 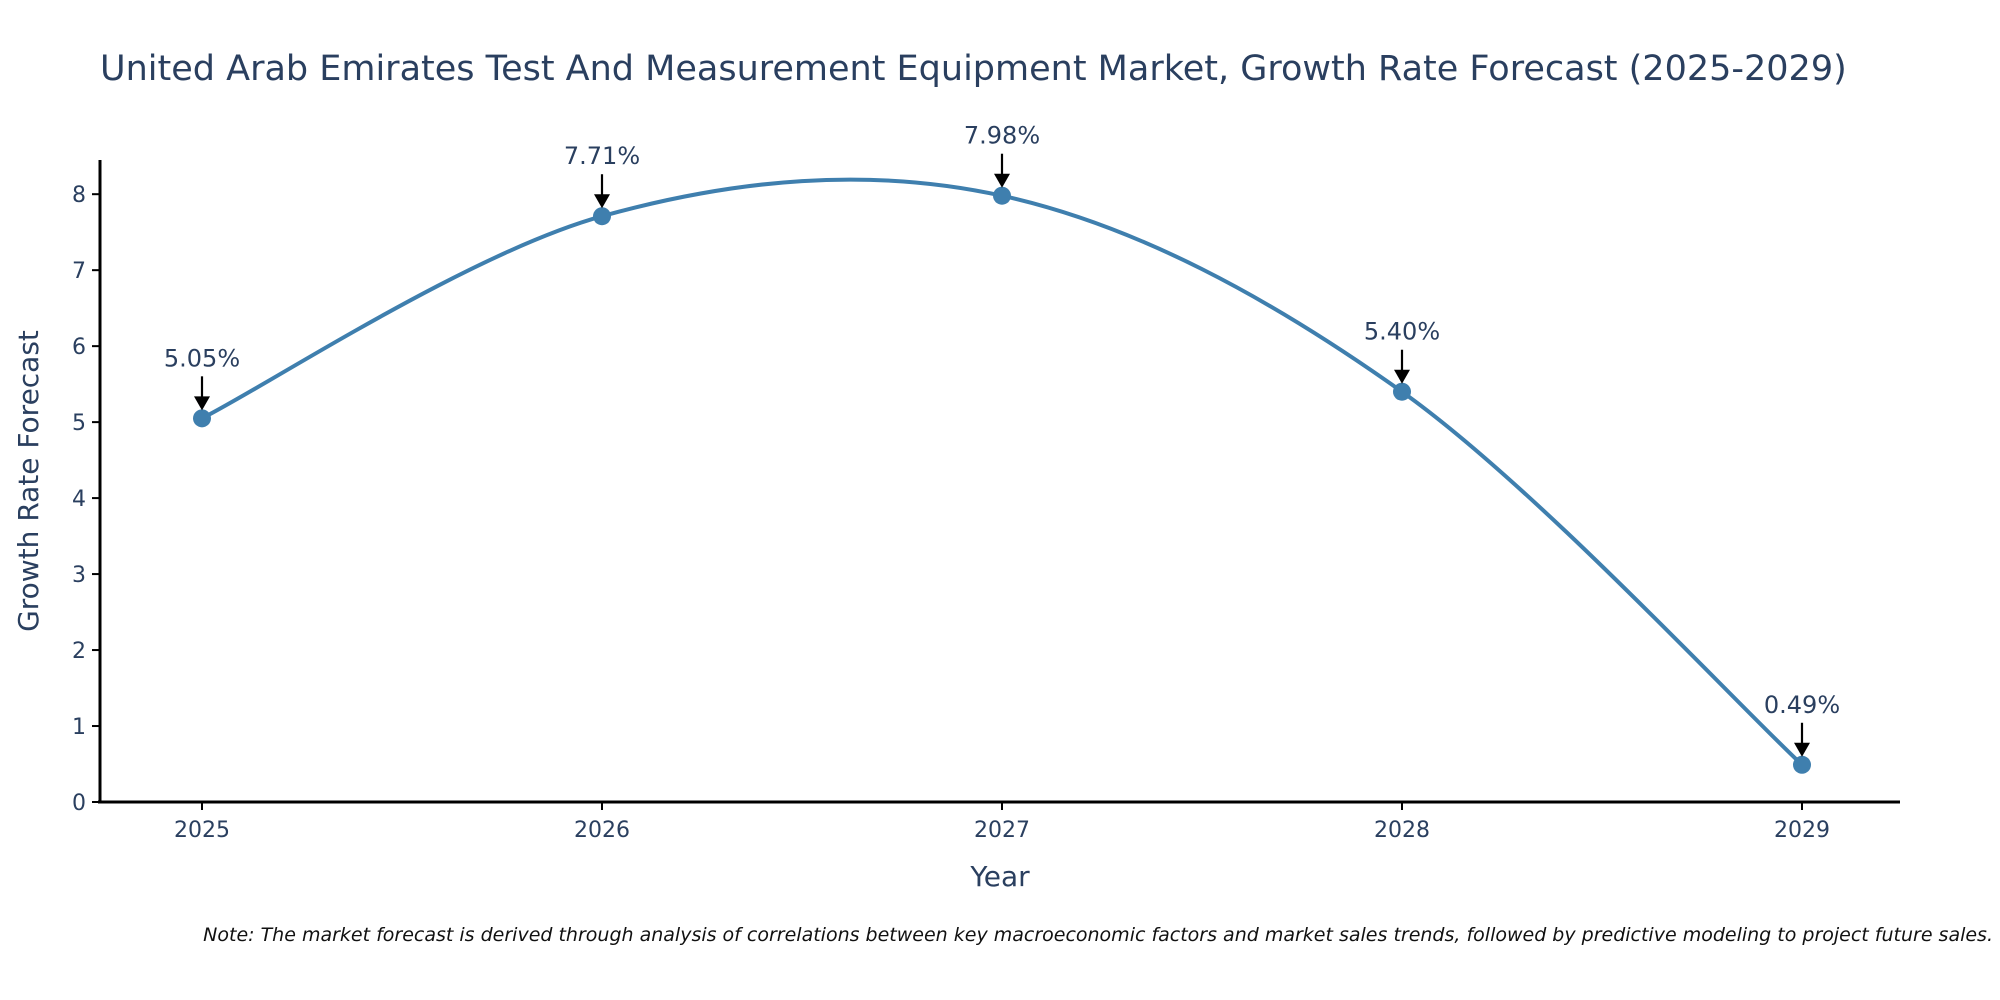 I want to click on y-tick-label: 3, so click(x=79, y=575).